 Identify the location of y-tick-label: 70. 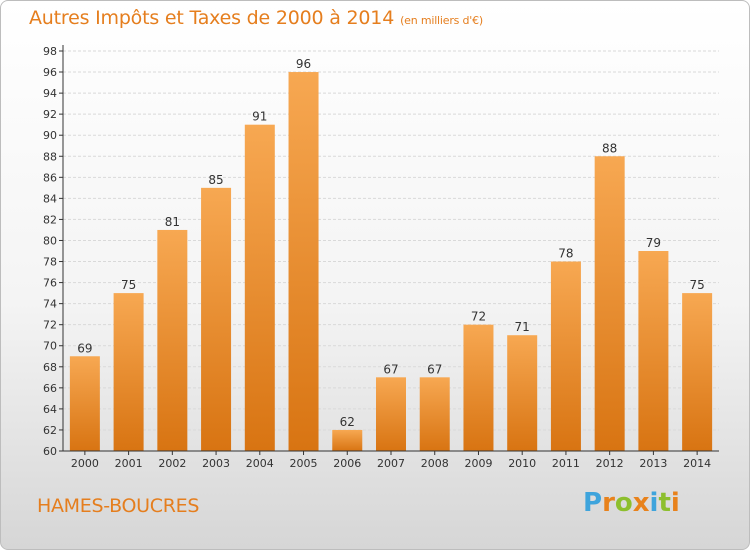
(50, 346).